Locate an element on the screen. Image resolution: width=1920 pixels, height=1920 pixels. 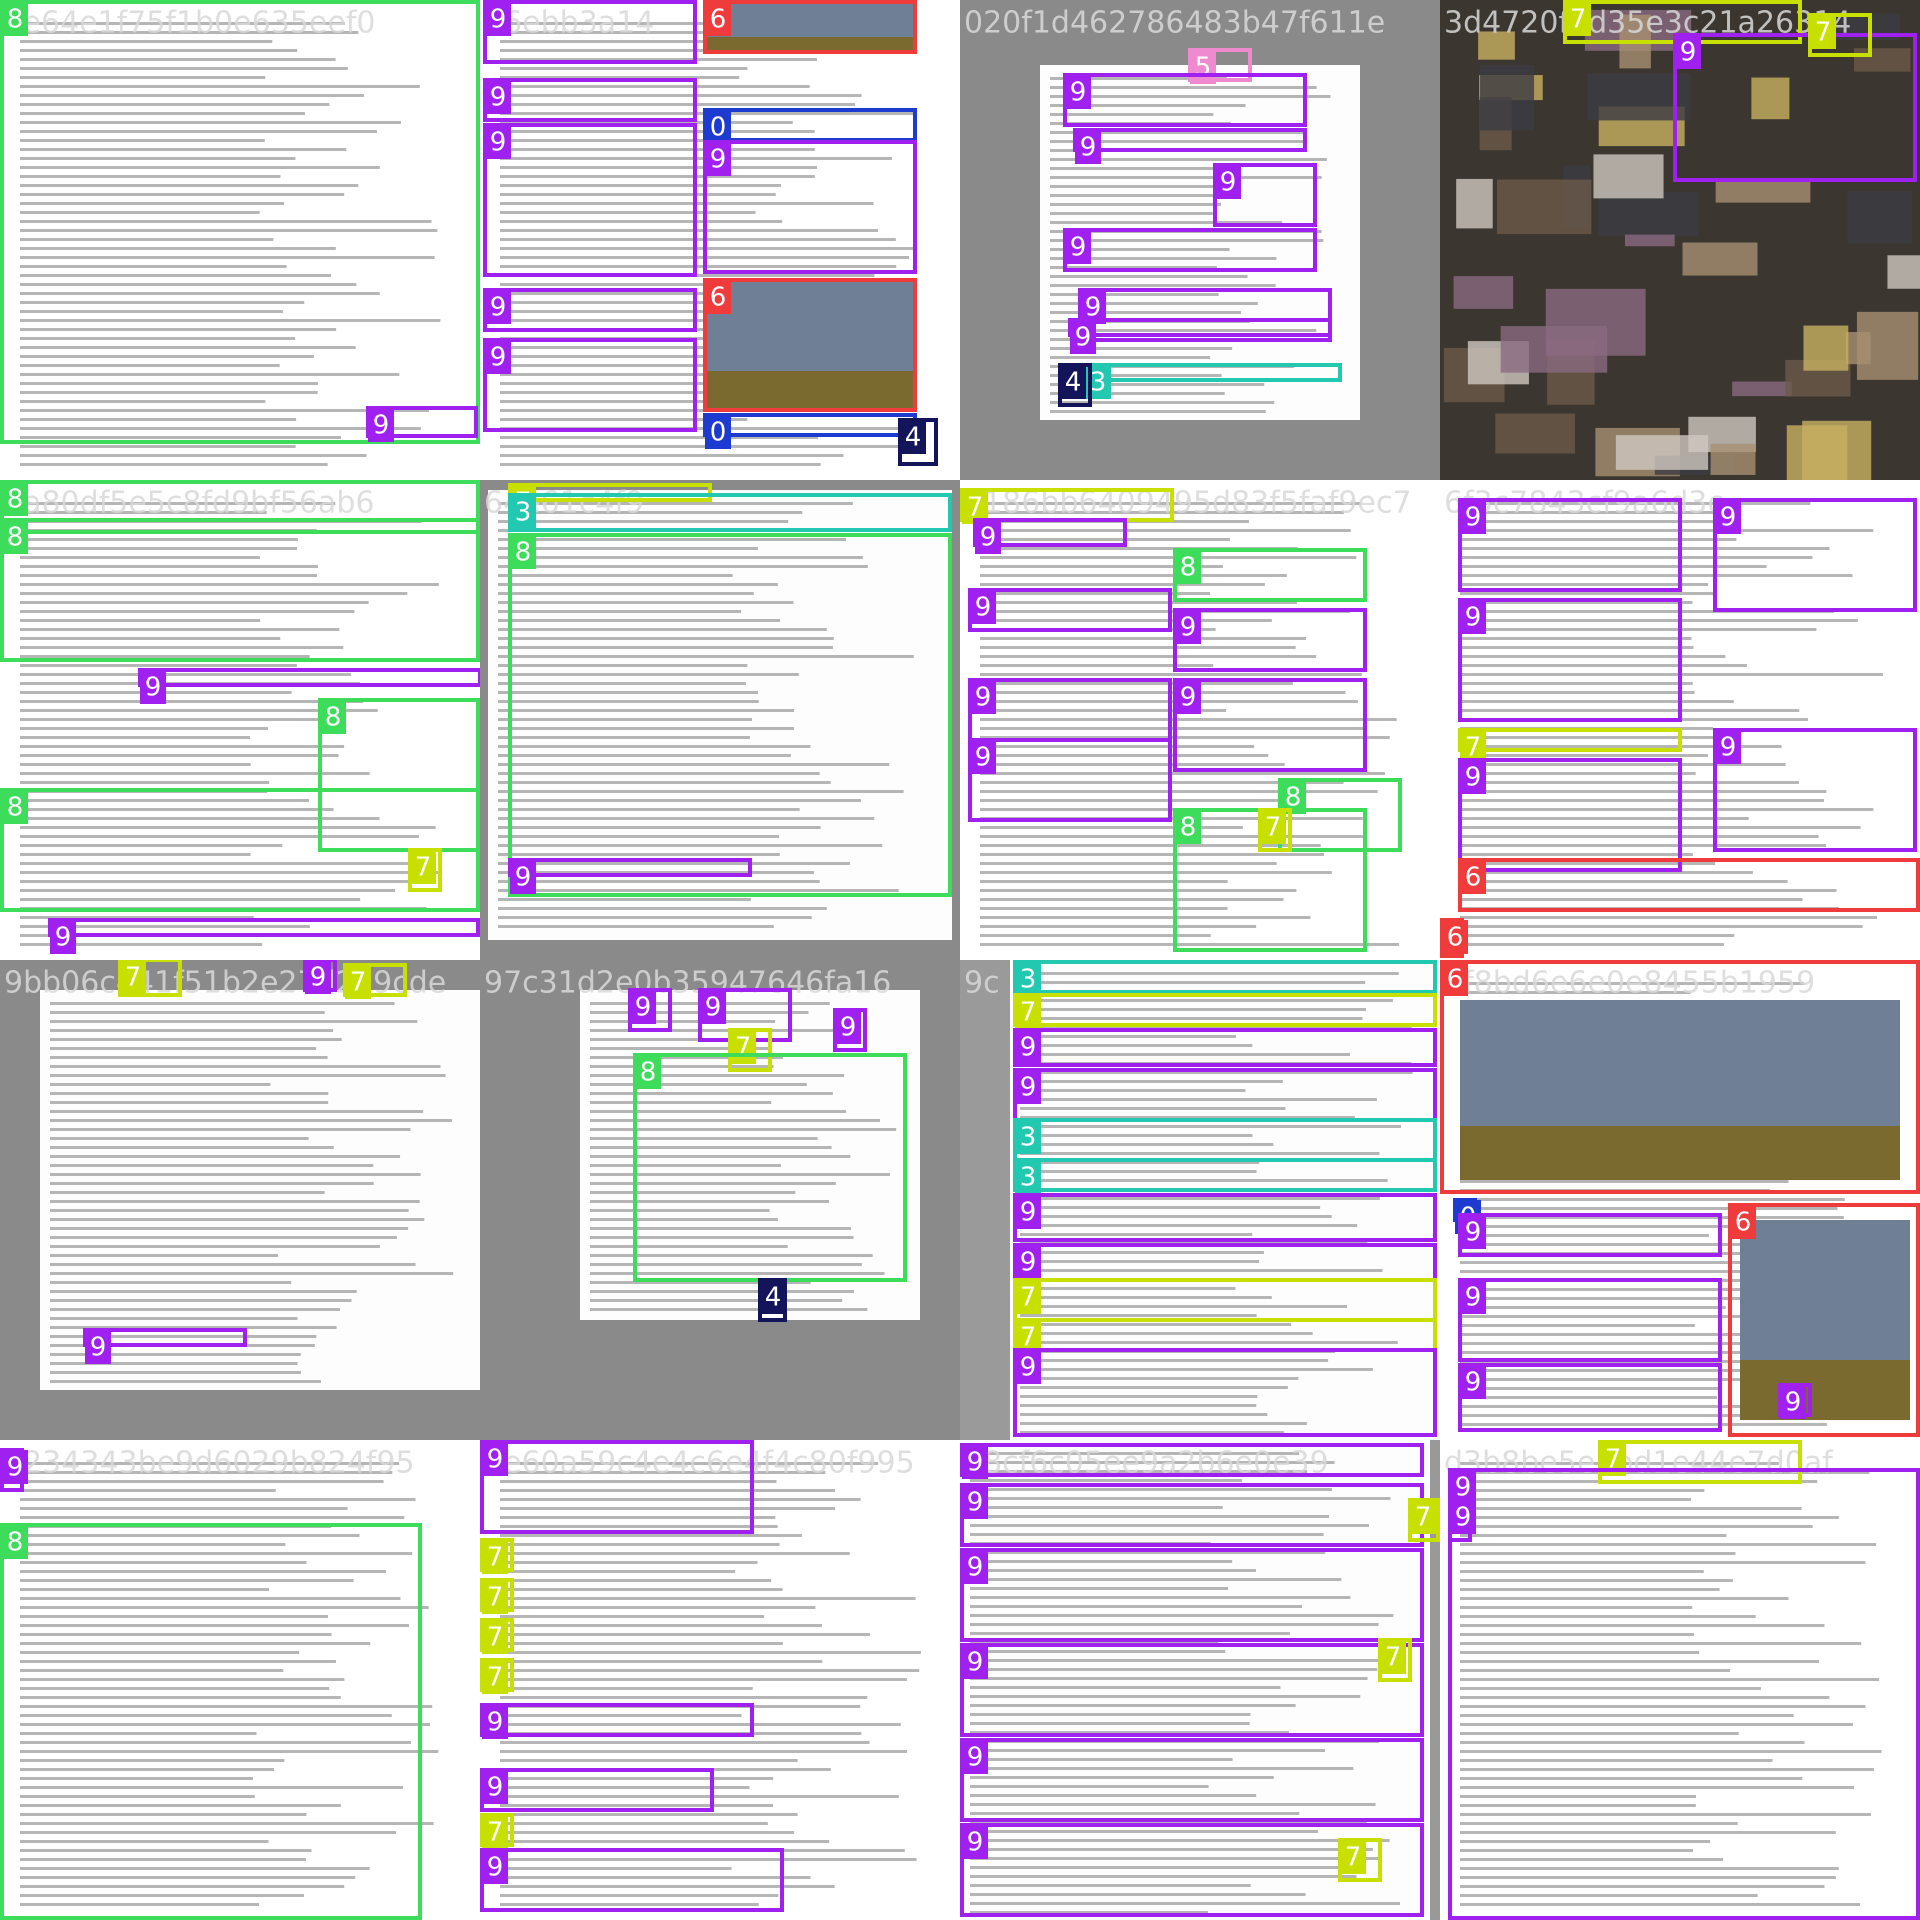
region-box is located at coordinates (1570, 660).